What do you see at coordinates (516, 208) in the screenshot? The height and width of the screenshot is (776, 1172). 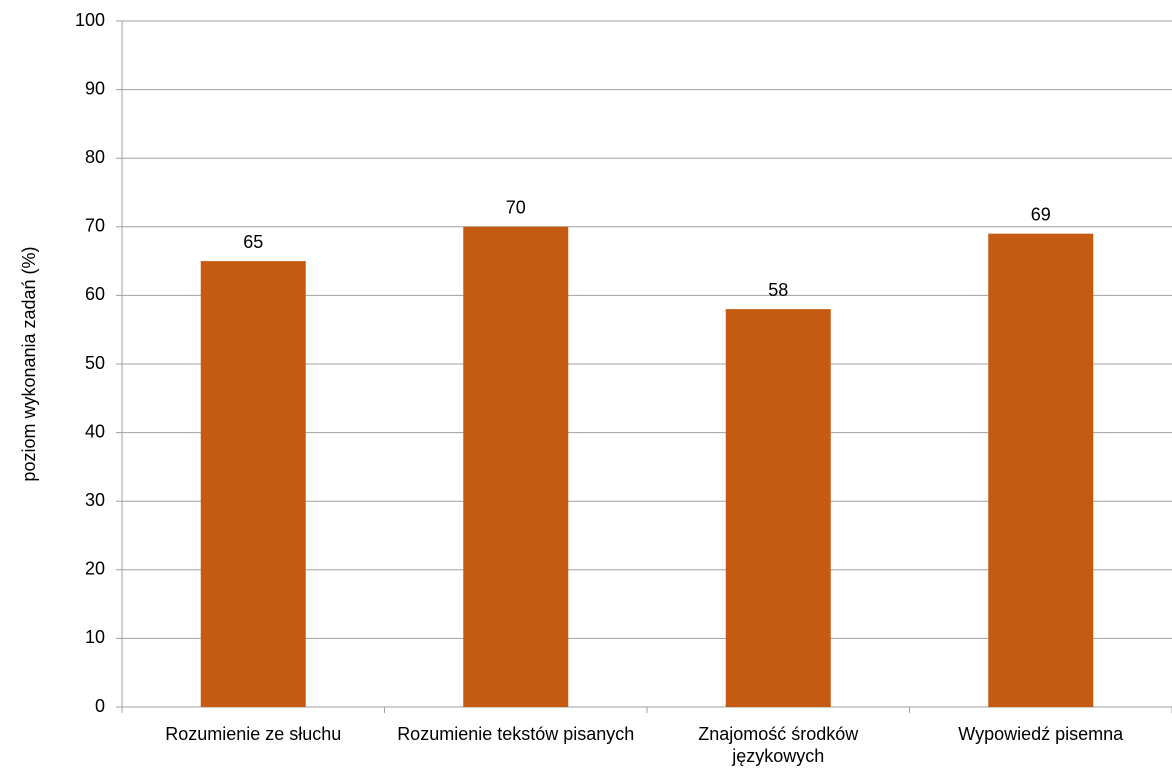 I see `value-label: 70` at bounding box center [516, 208].